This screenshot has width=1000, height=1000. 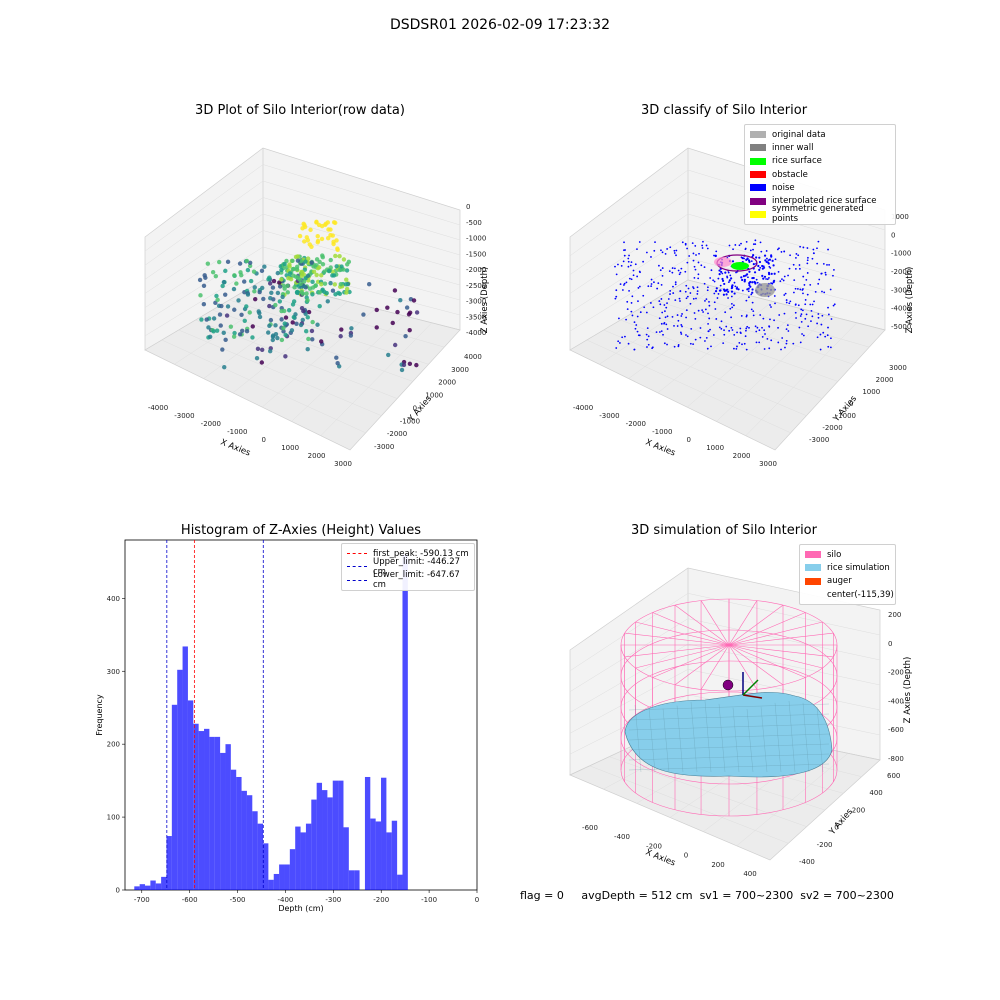 I want to click on panel1-x-tick: -3000, so click(x=184, y=416).